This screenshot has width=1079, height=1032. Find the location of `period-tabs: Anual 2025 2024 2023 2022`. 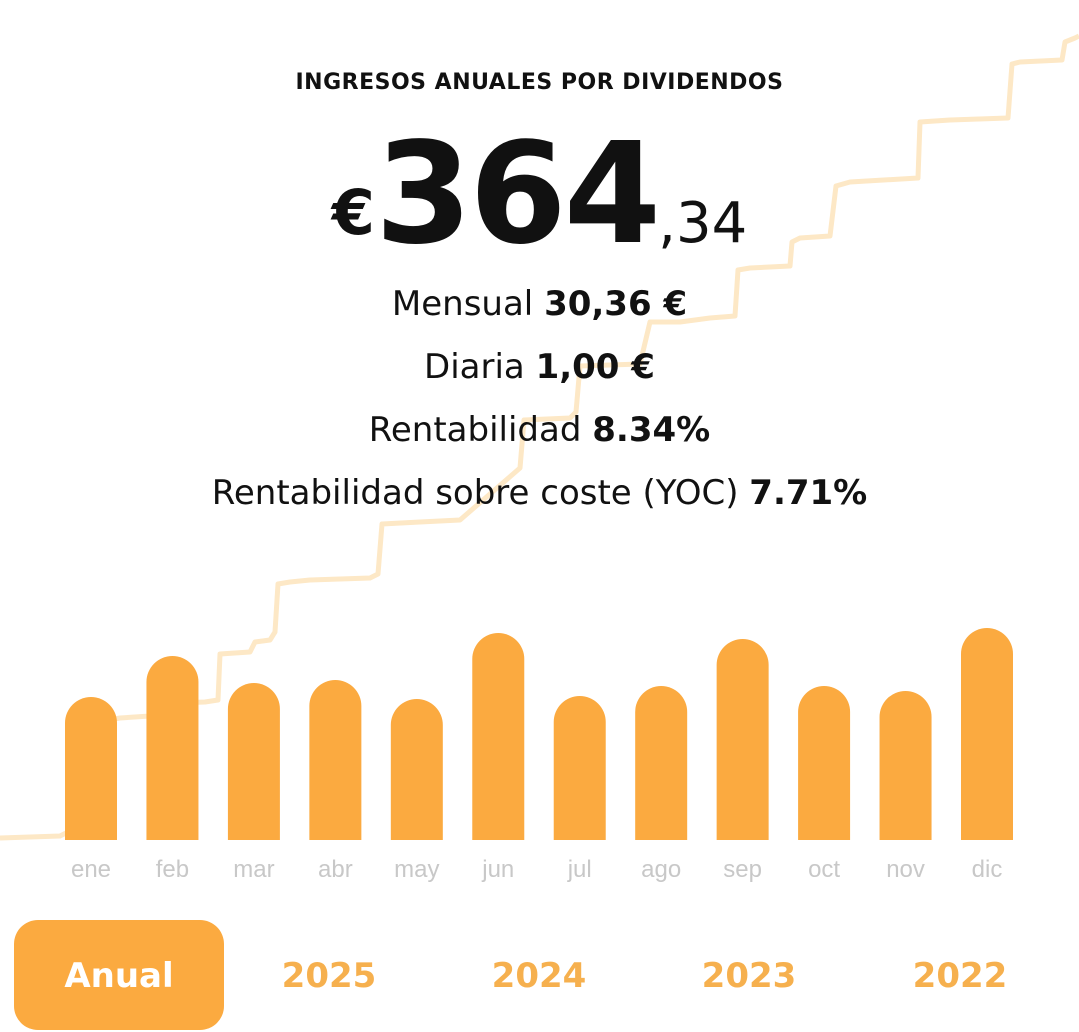

period-tabs: Anual 2025 2024 2023 2022 is located at coordinates (539, 975).